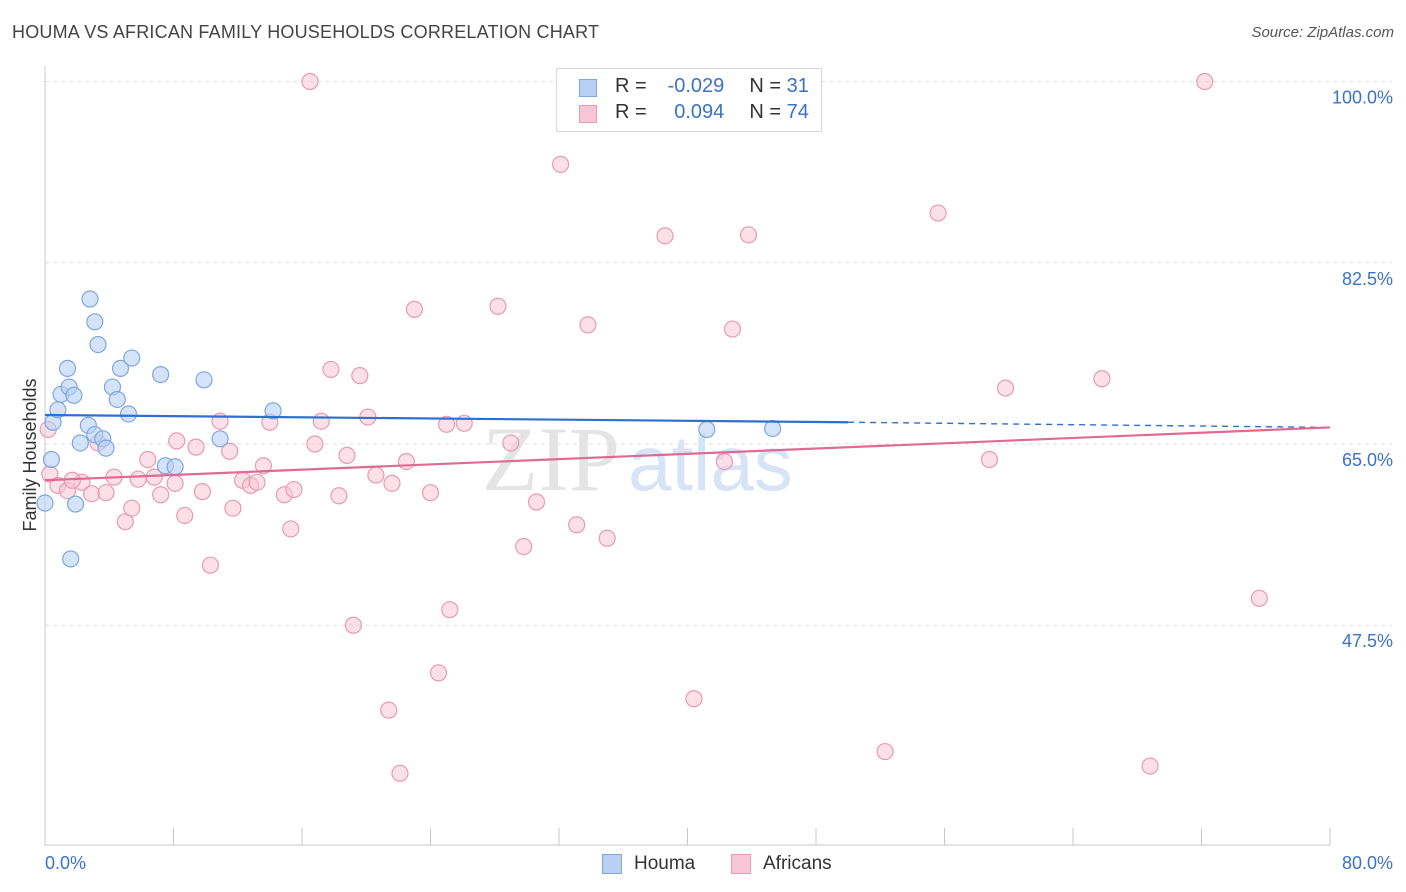 The image size is (1406, 892). Describe the element at coordinates (689, 100) in the screenshot. I see `correlation-legend: R = -0.029 N = 31 R = 0.094 N = 74` at that location.